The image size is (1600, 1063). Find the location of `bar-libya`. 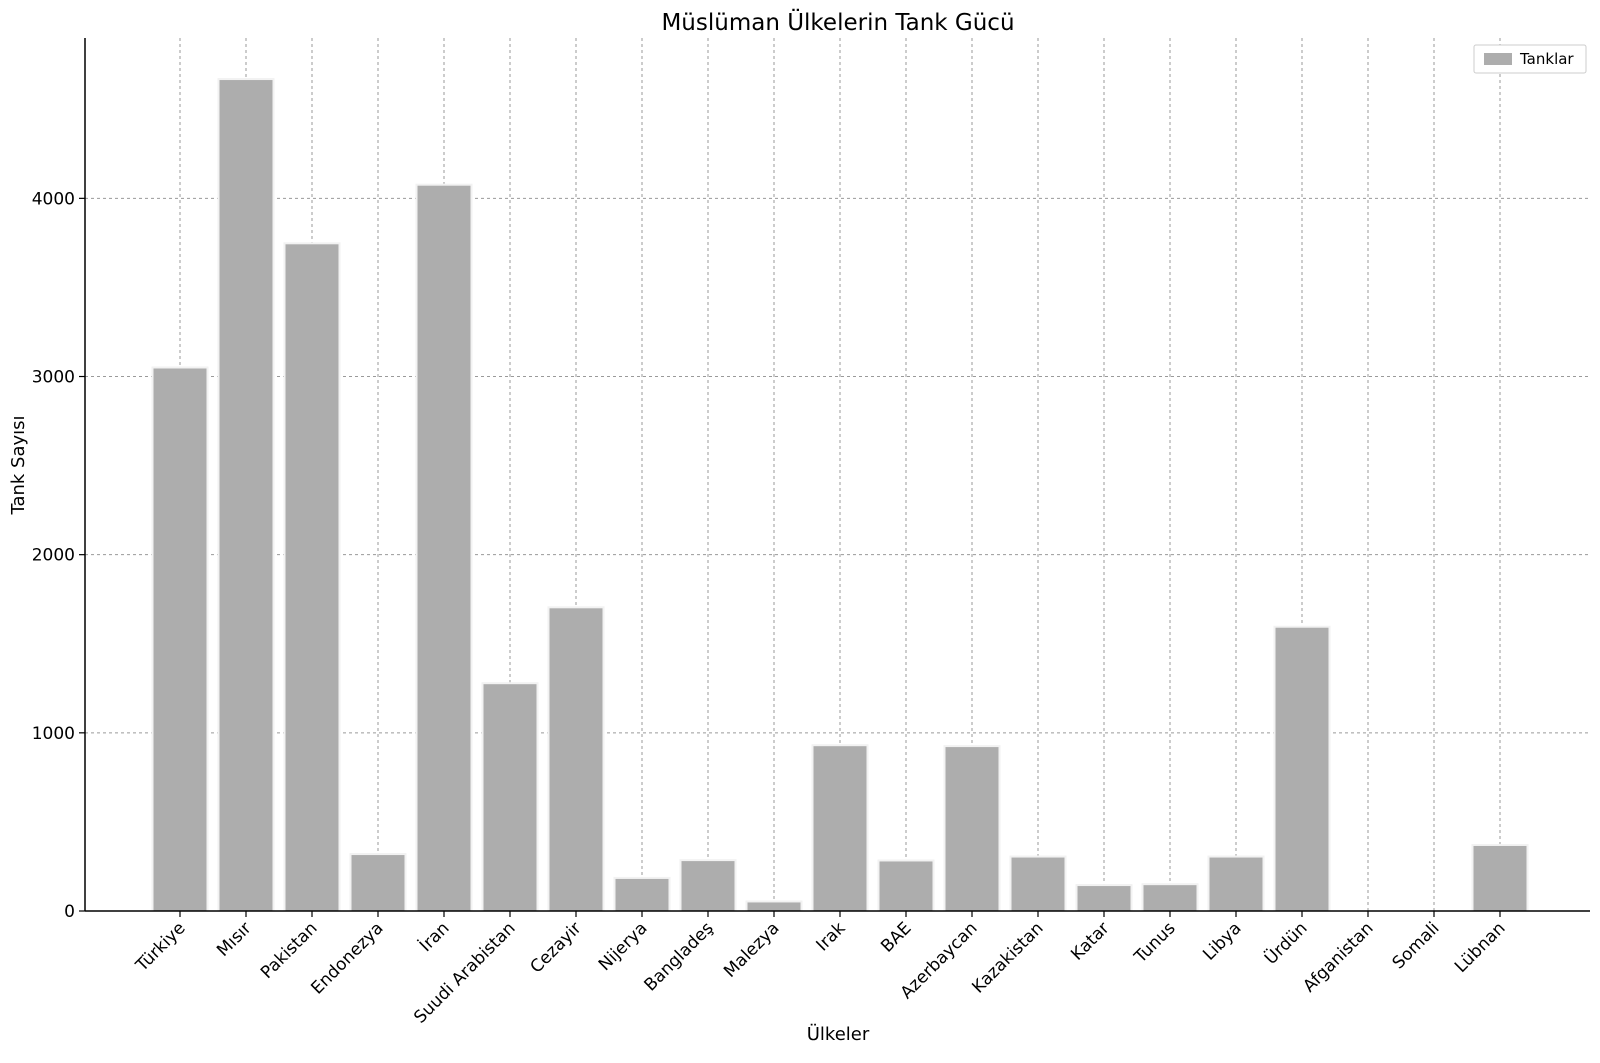

bar-libya is located at coordinates (1236, 884).